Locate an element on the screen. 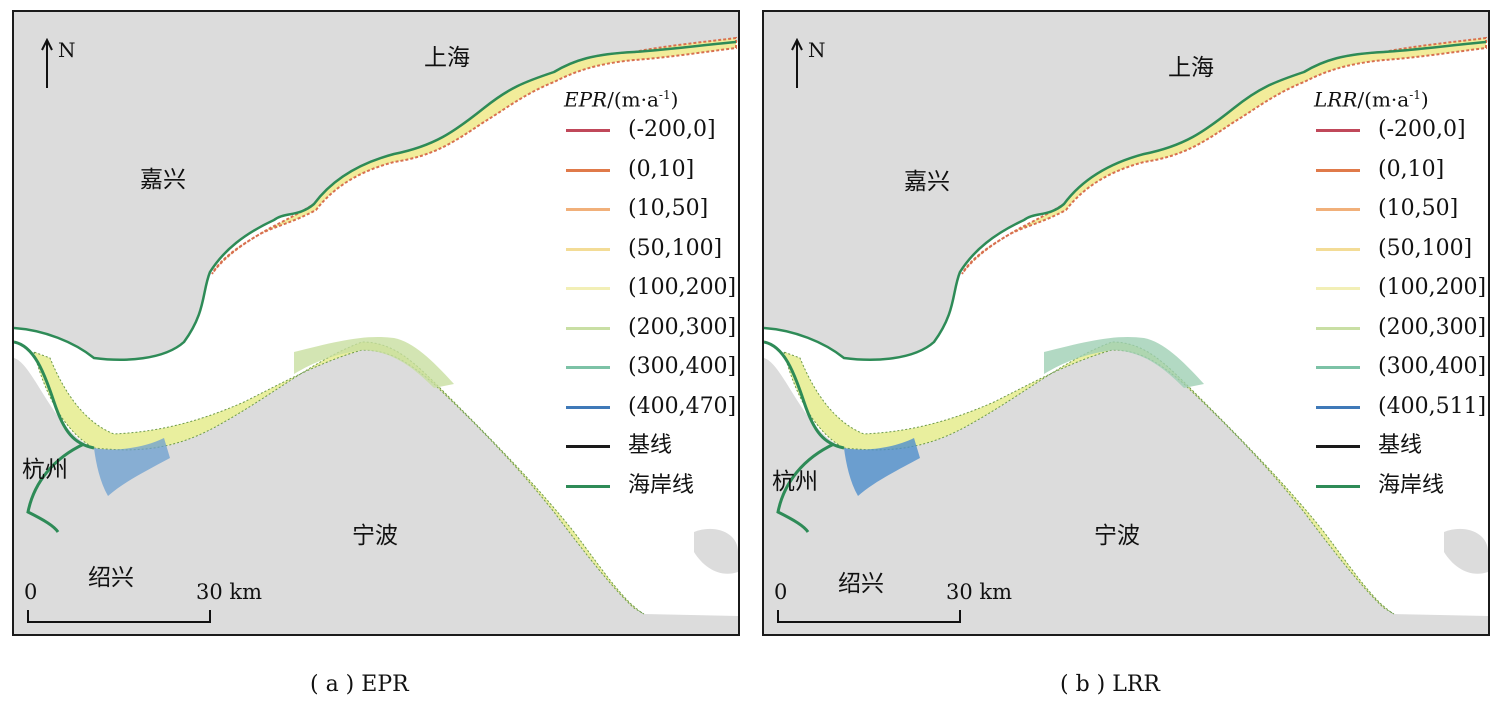  caption-b: ( b ) LRR is located at coordinates (1110, 684).